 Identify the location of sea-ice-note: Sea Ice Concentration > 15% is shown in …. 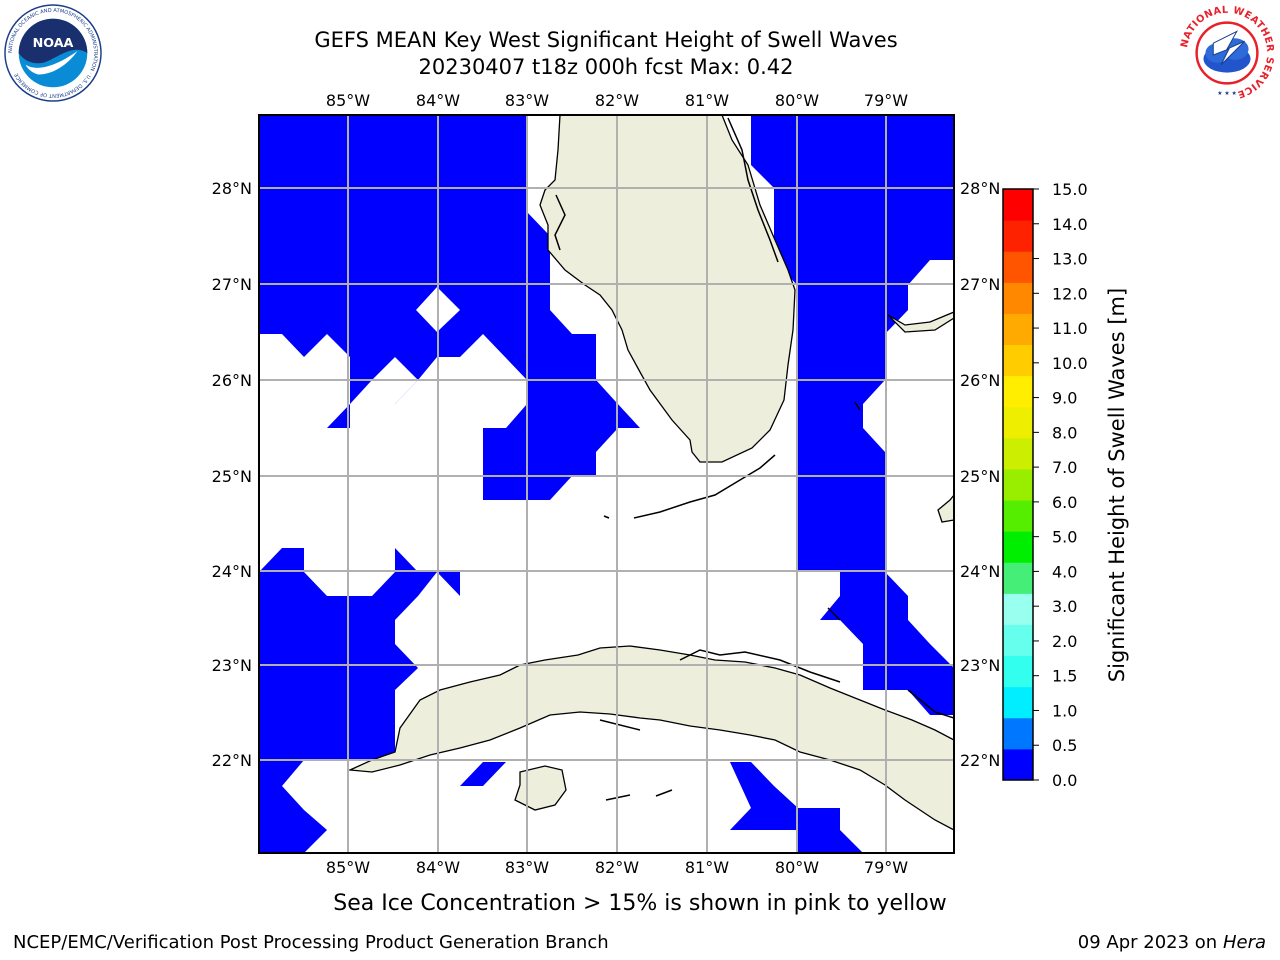
(640, 903).